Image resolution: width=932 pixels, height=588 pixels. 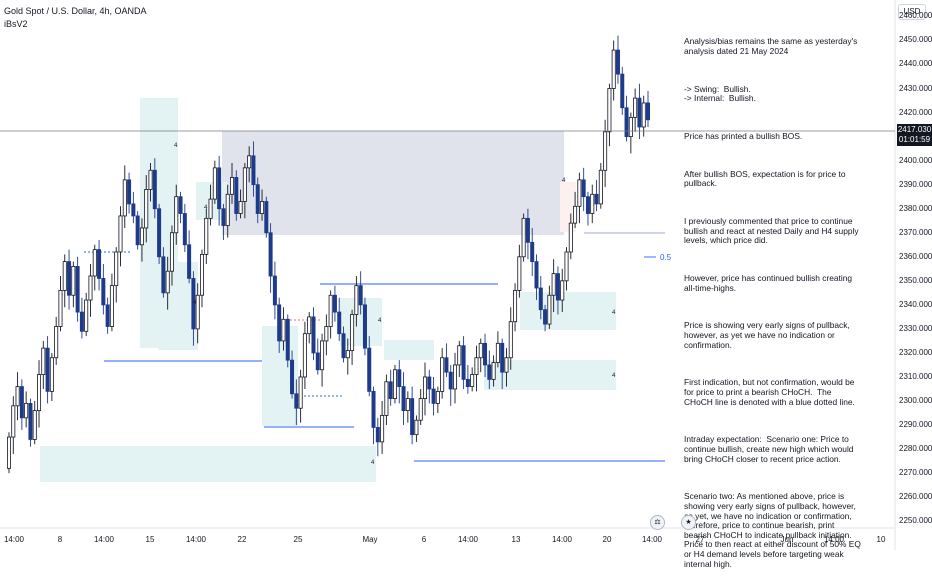 I want to click on us-flag-icon: ★, so click(x=688, y=522).